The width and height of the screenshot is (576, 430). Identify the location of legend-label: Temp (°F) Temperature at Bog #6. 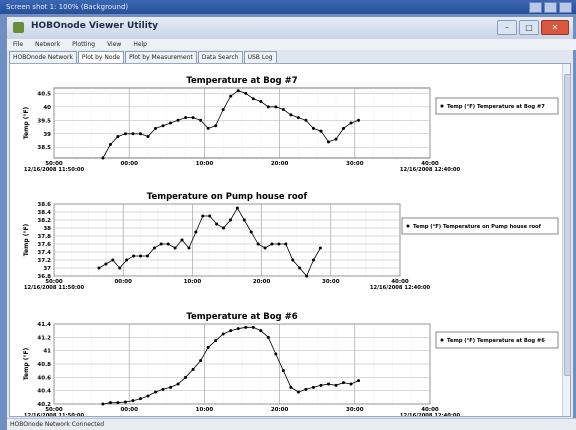
(496, 341).